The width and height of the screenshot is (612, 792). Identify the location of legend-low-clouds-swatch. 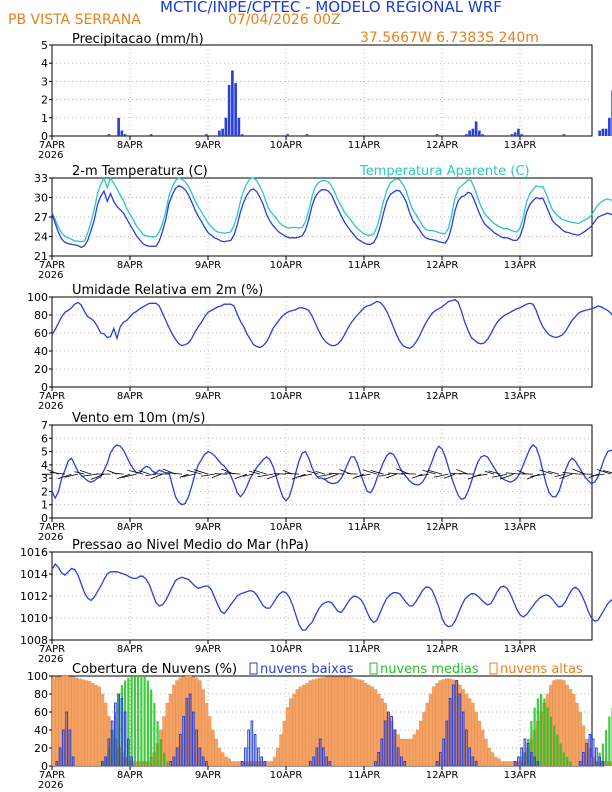
(253, 668).